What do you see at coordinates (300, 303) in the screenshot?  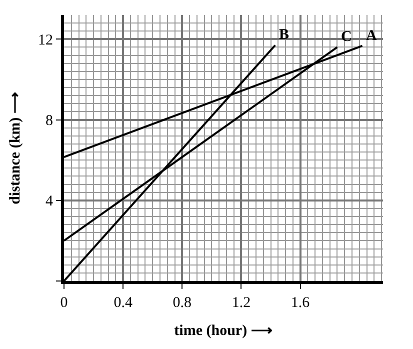 I see `x-tick-label: 1.6` at bounding box center [300, 303].